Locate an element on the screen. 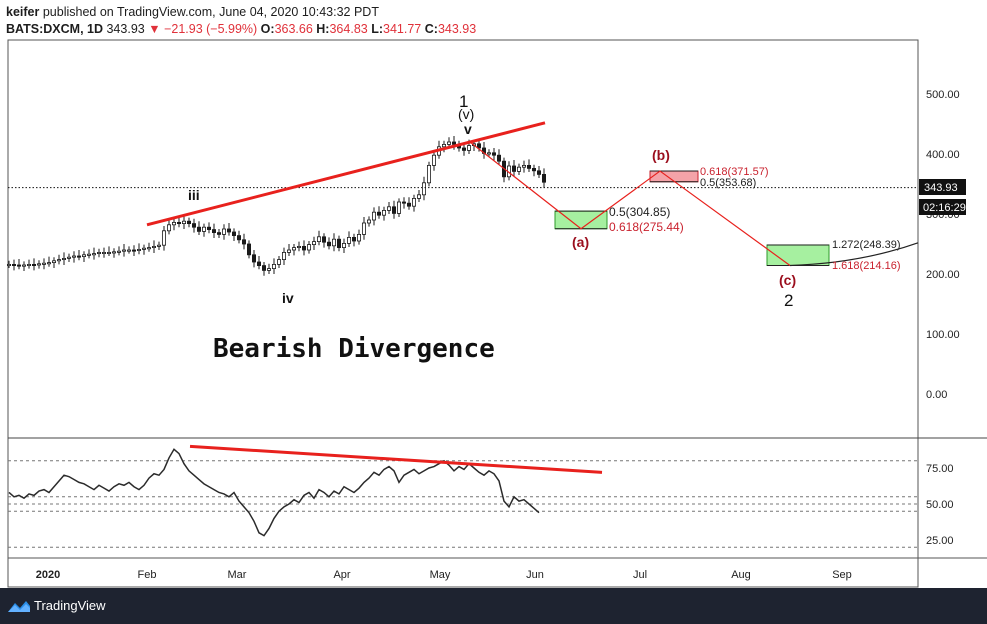 This screenshot has height=624, width=987. rsi-tick-label: 75.00 is located at coordinates (940, 469).